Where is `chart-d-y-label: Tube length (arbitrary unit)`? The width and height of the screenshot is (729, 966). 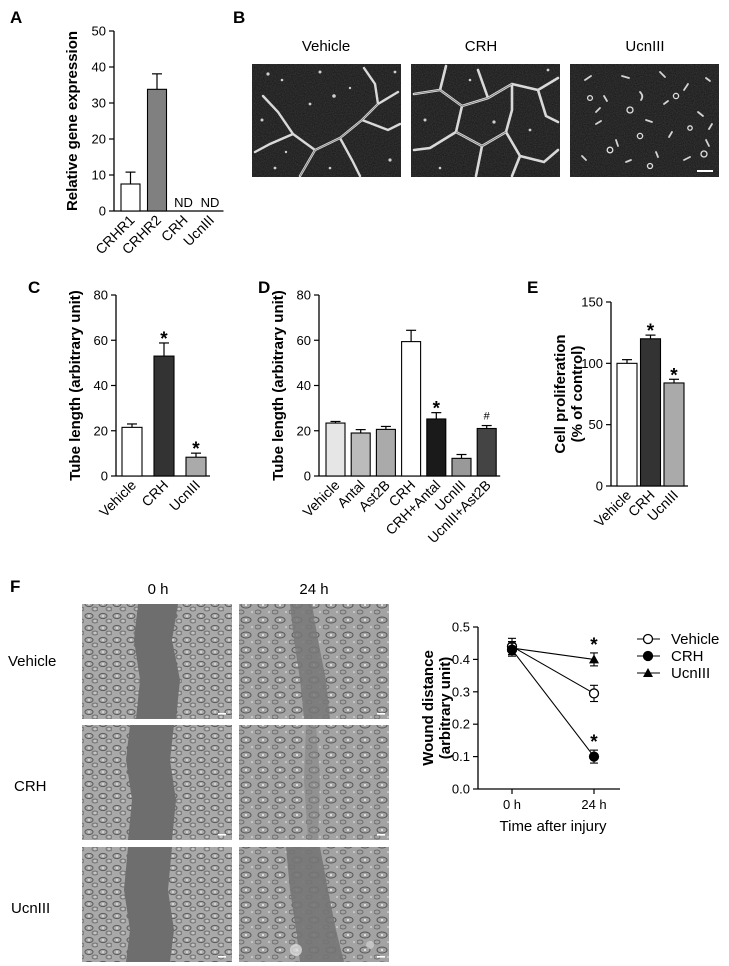
chart-d-y-label: Tube length (arbitrary unit) is located at coordinates (278, 385).